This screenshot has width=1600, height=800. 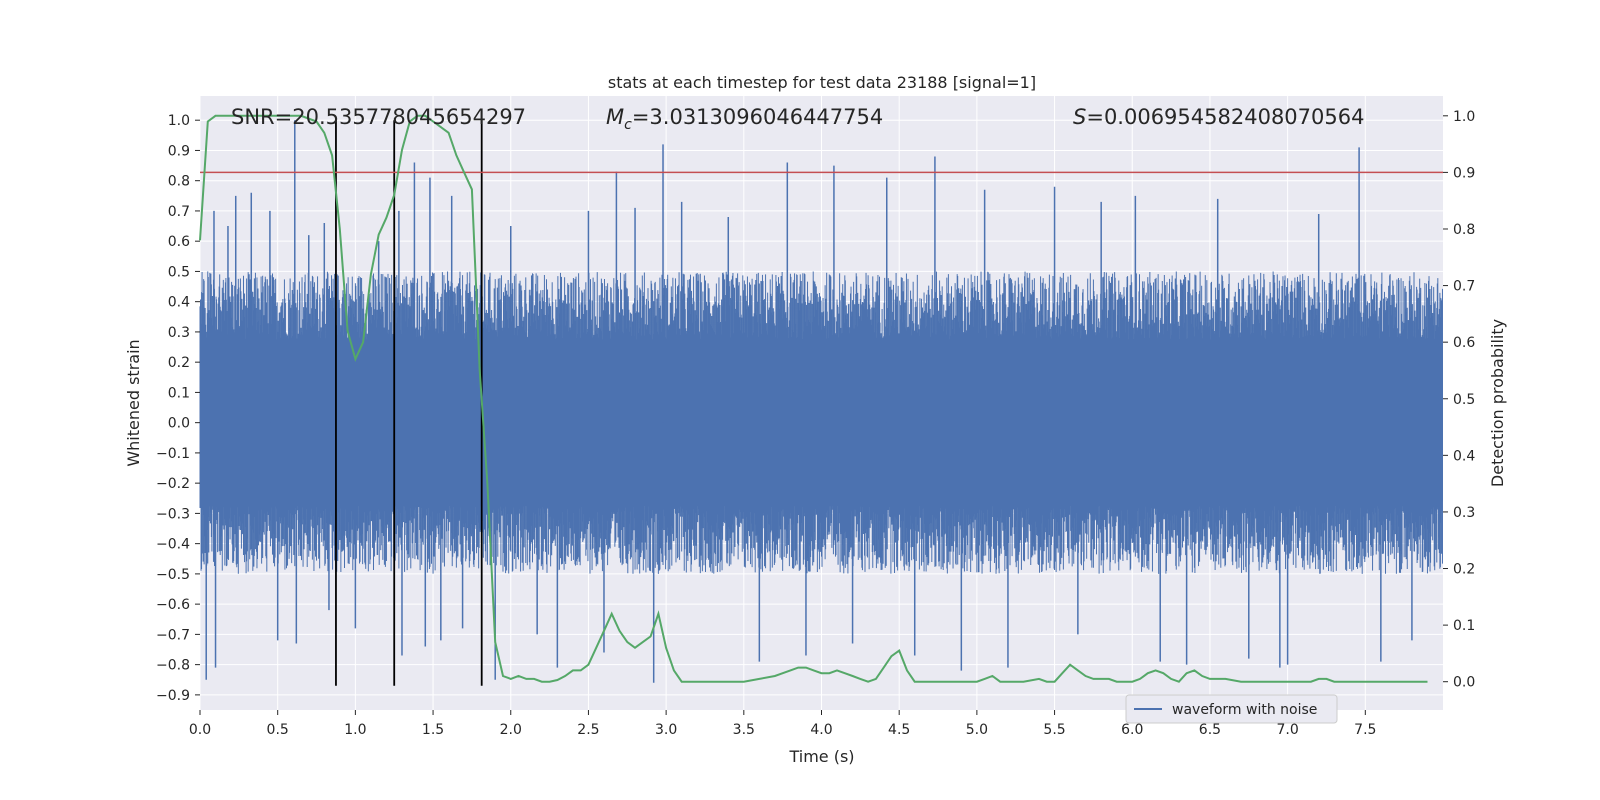 What do you see at coordinates (821, 730) in the screenshot?
I see `x-tick-label: 4.0` at bounding box center [821, 730].